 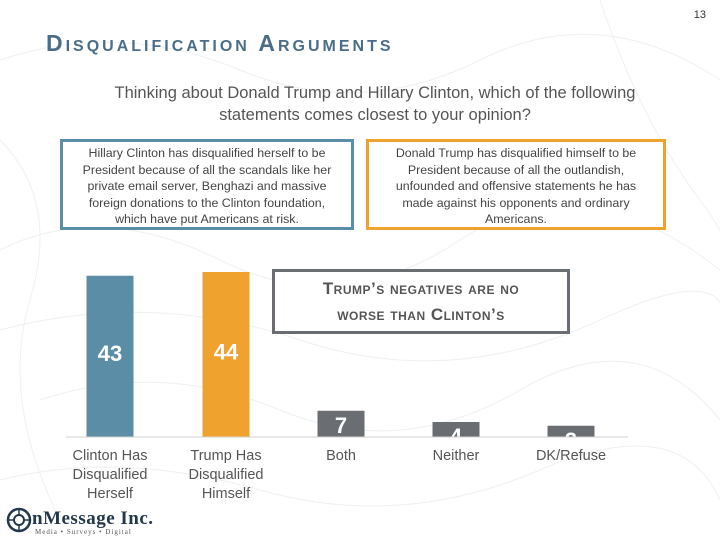 I want to click on page-title: Disqualification Arguments, so click(x=220, y=43).